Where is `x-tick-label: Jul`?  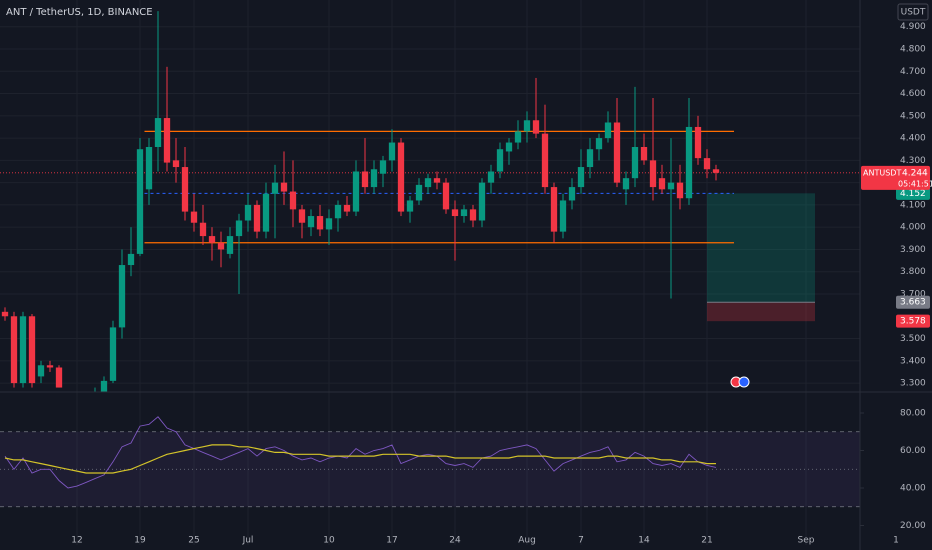 x-tick-label: Jul is located at coordinates (248, 541).